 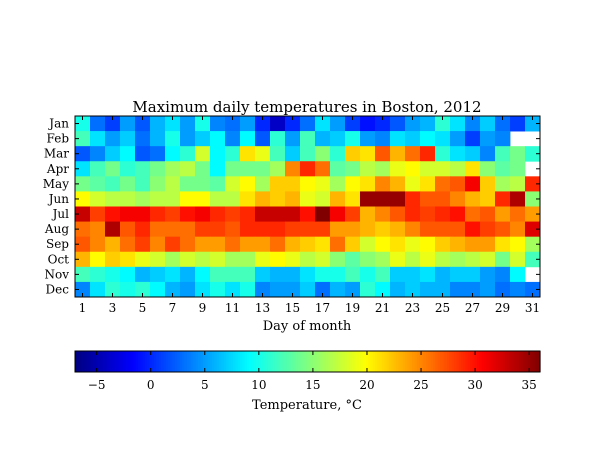 I want to click on month-label: Oct, so click(x=59, y=259).